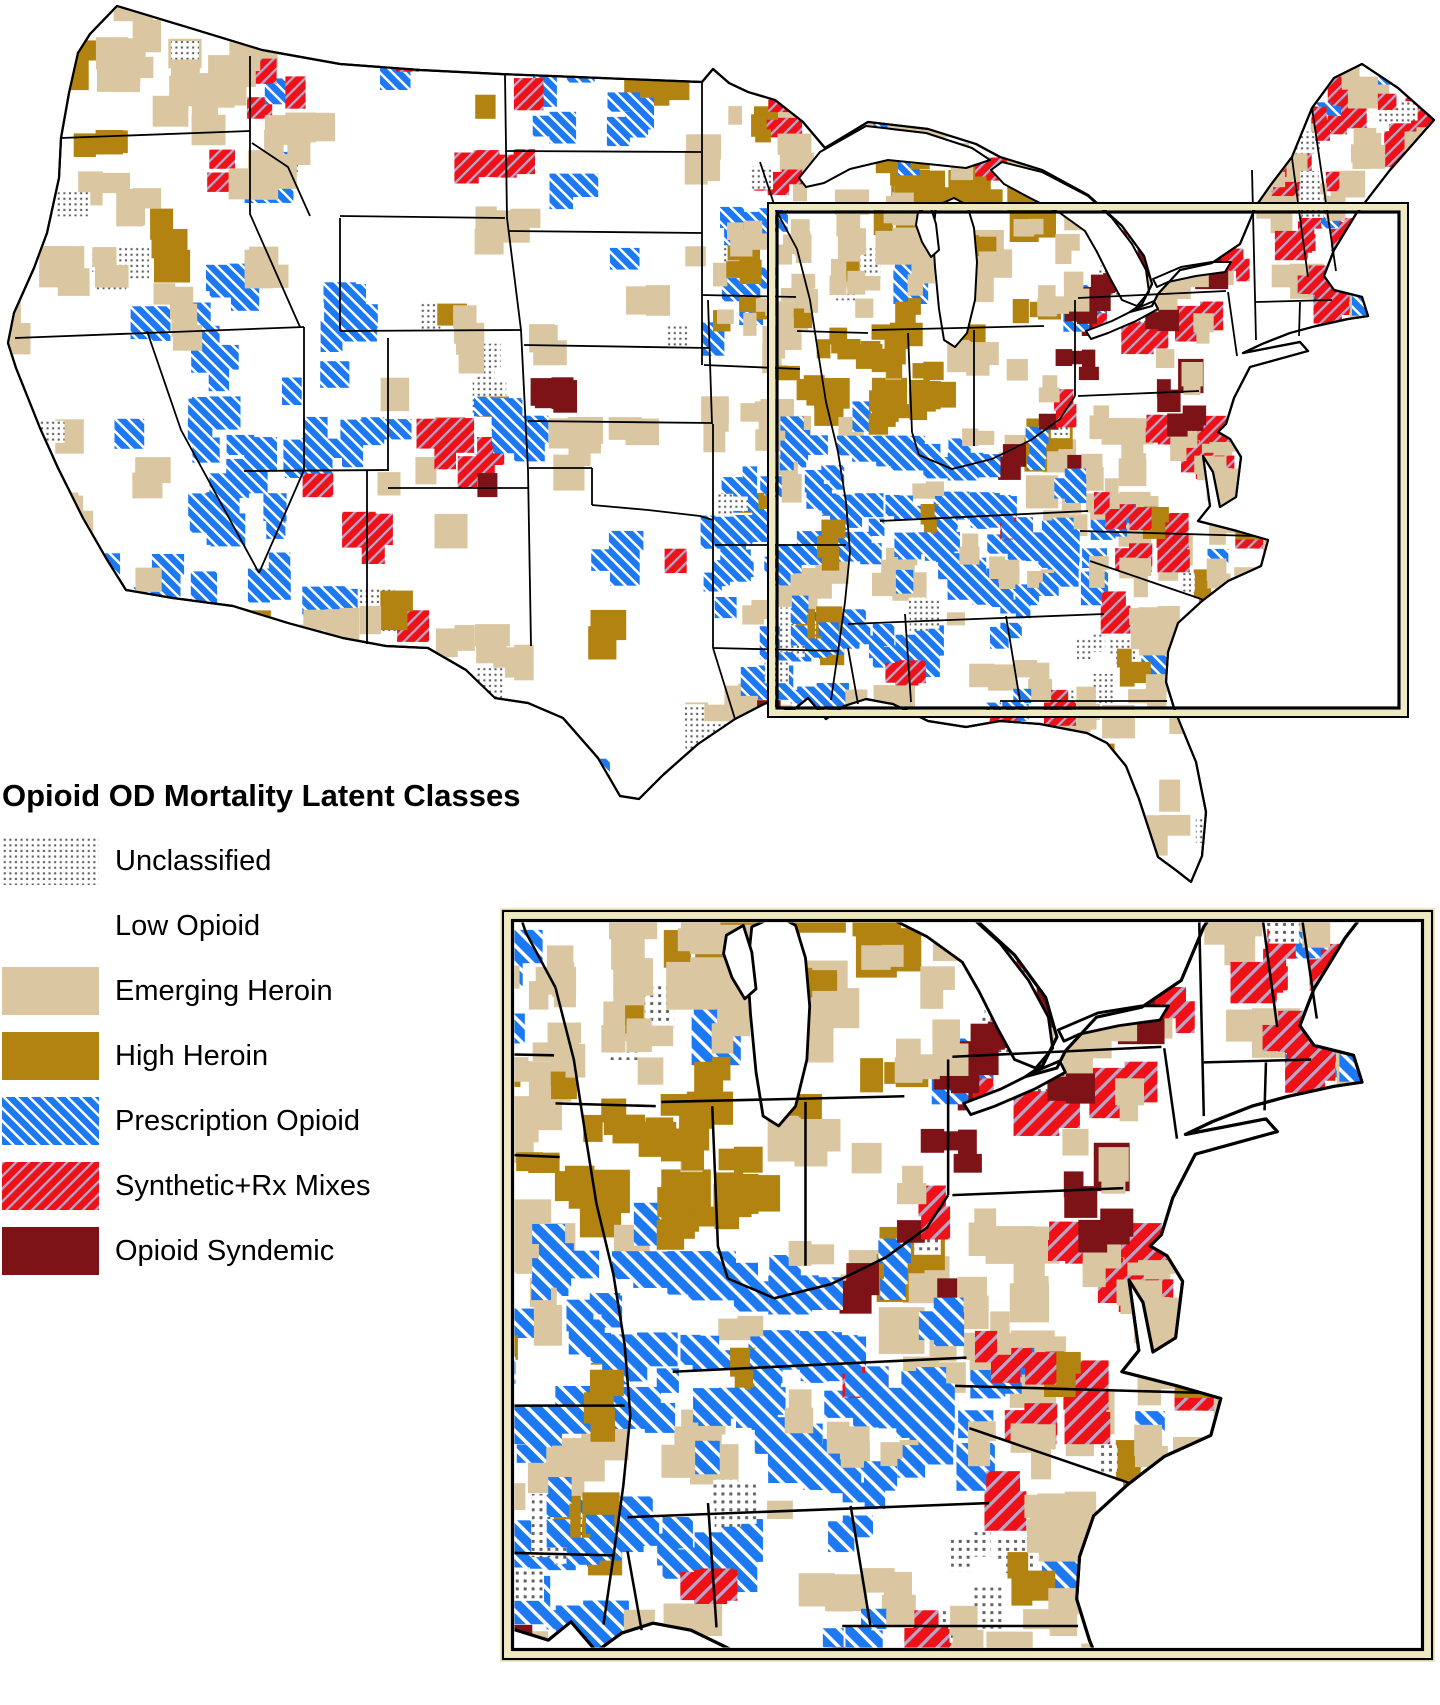 Image resolution: width=1440 pixels, height=1705 pixels. Describe the element at coordinates (192, 1055) in the screenshot. I see `legend-label-high-heroin: High Heroin` at that location.